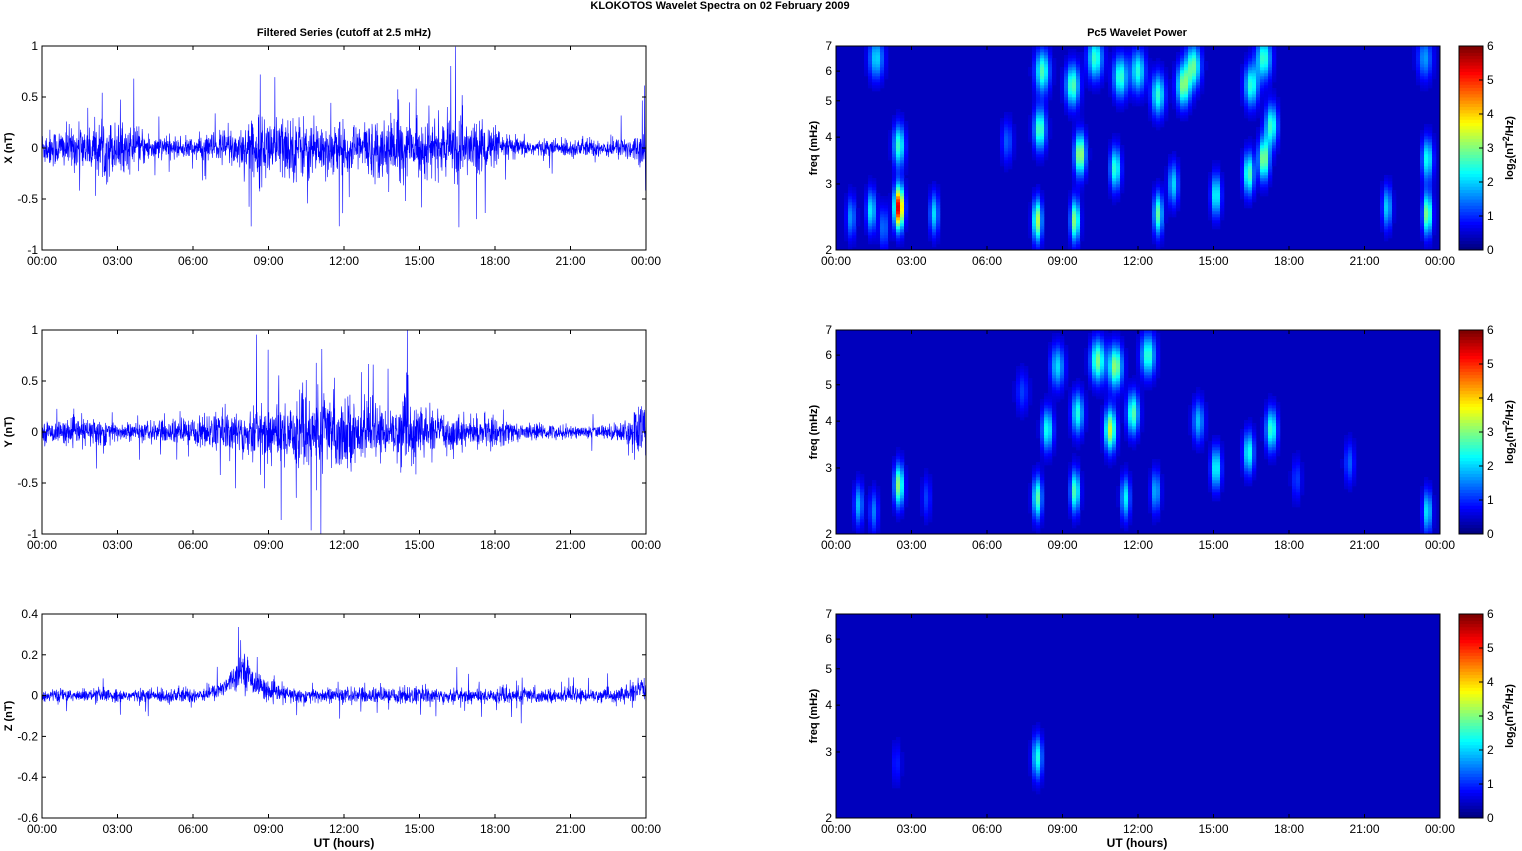  I want to click on y-tick-label: 0, so click(34, 696).